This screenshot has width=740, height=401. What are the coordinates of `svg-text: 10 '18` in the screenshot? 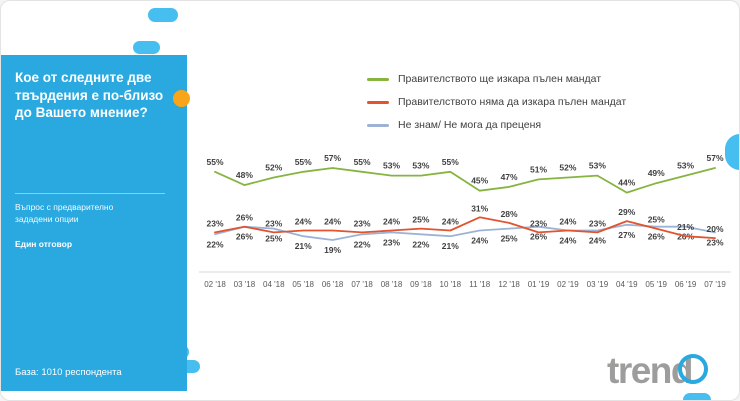 It's located at (451, 284).